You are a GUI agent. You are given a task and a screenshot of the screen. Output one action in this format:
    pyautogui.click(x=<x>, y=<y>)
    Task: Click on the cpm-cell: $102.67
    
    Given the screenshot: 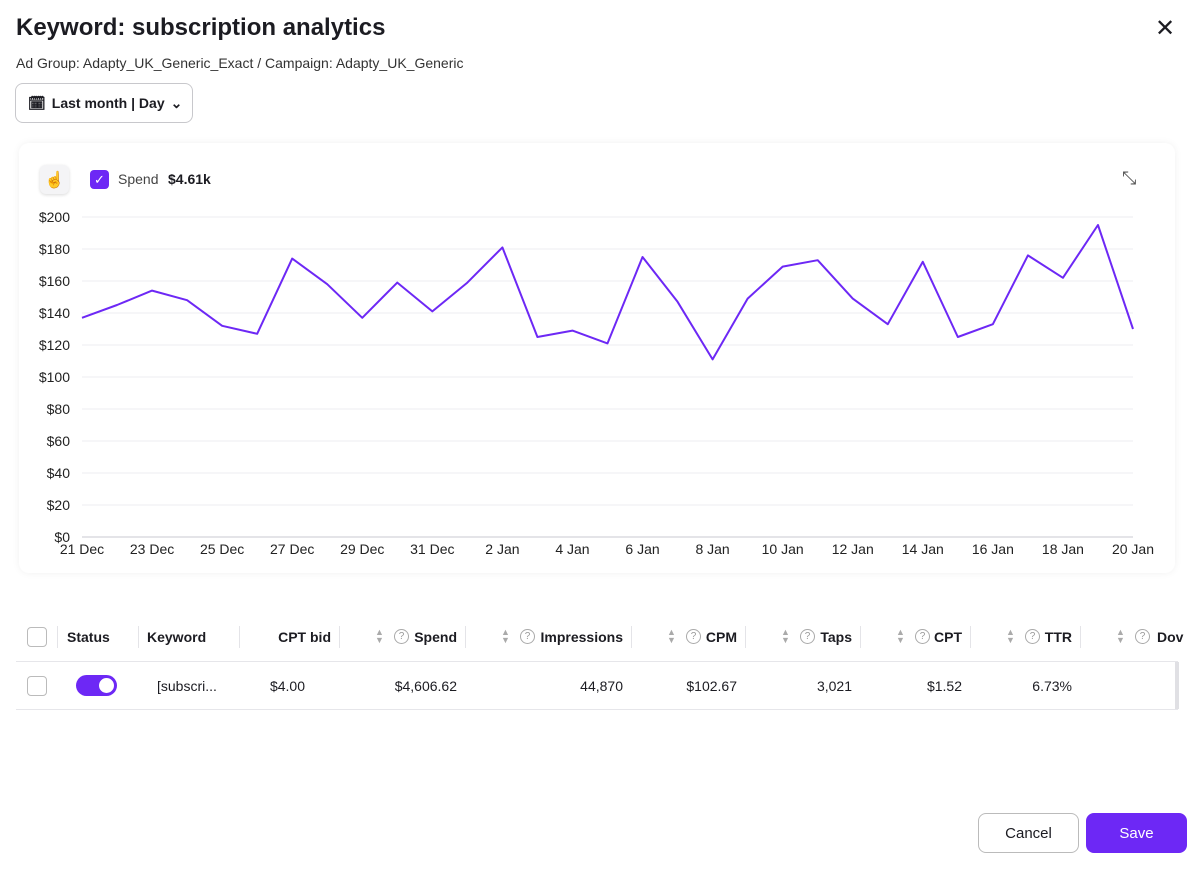 What is the action you would take?
    pyautogui.click(x=711, y=686)
    